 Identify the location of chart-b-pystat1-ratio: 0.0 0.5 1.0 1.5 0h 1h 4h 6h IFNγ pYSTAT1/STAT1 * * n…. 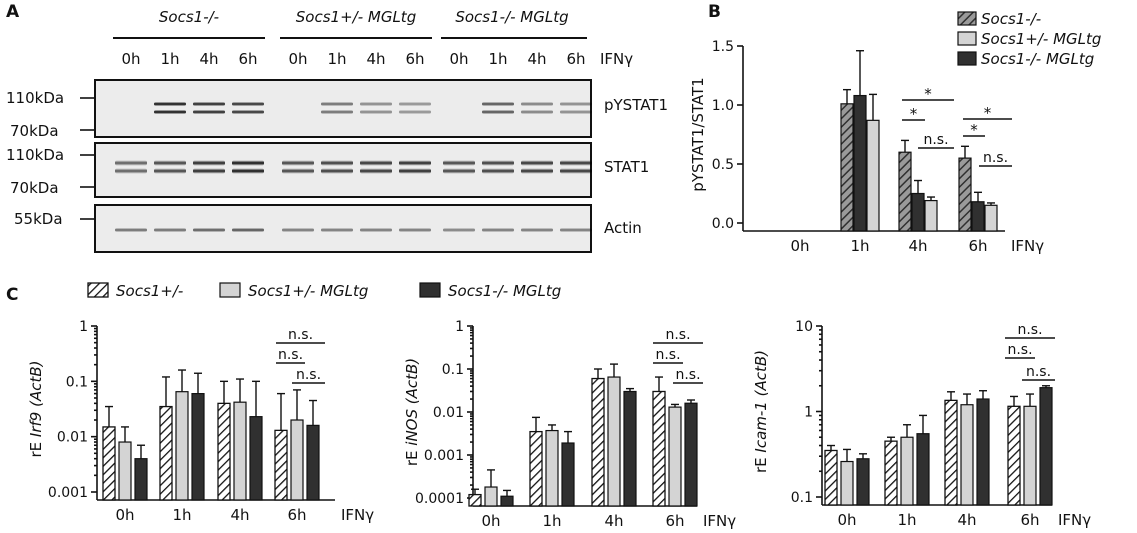
(866, 147).